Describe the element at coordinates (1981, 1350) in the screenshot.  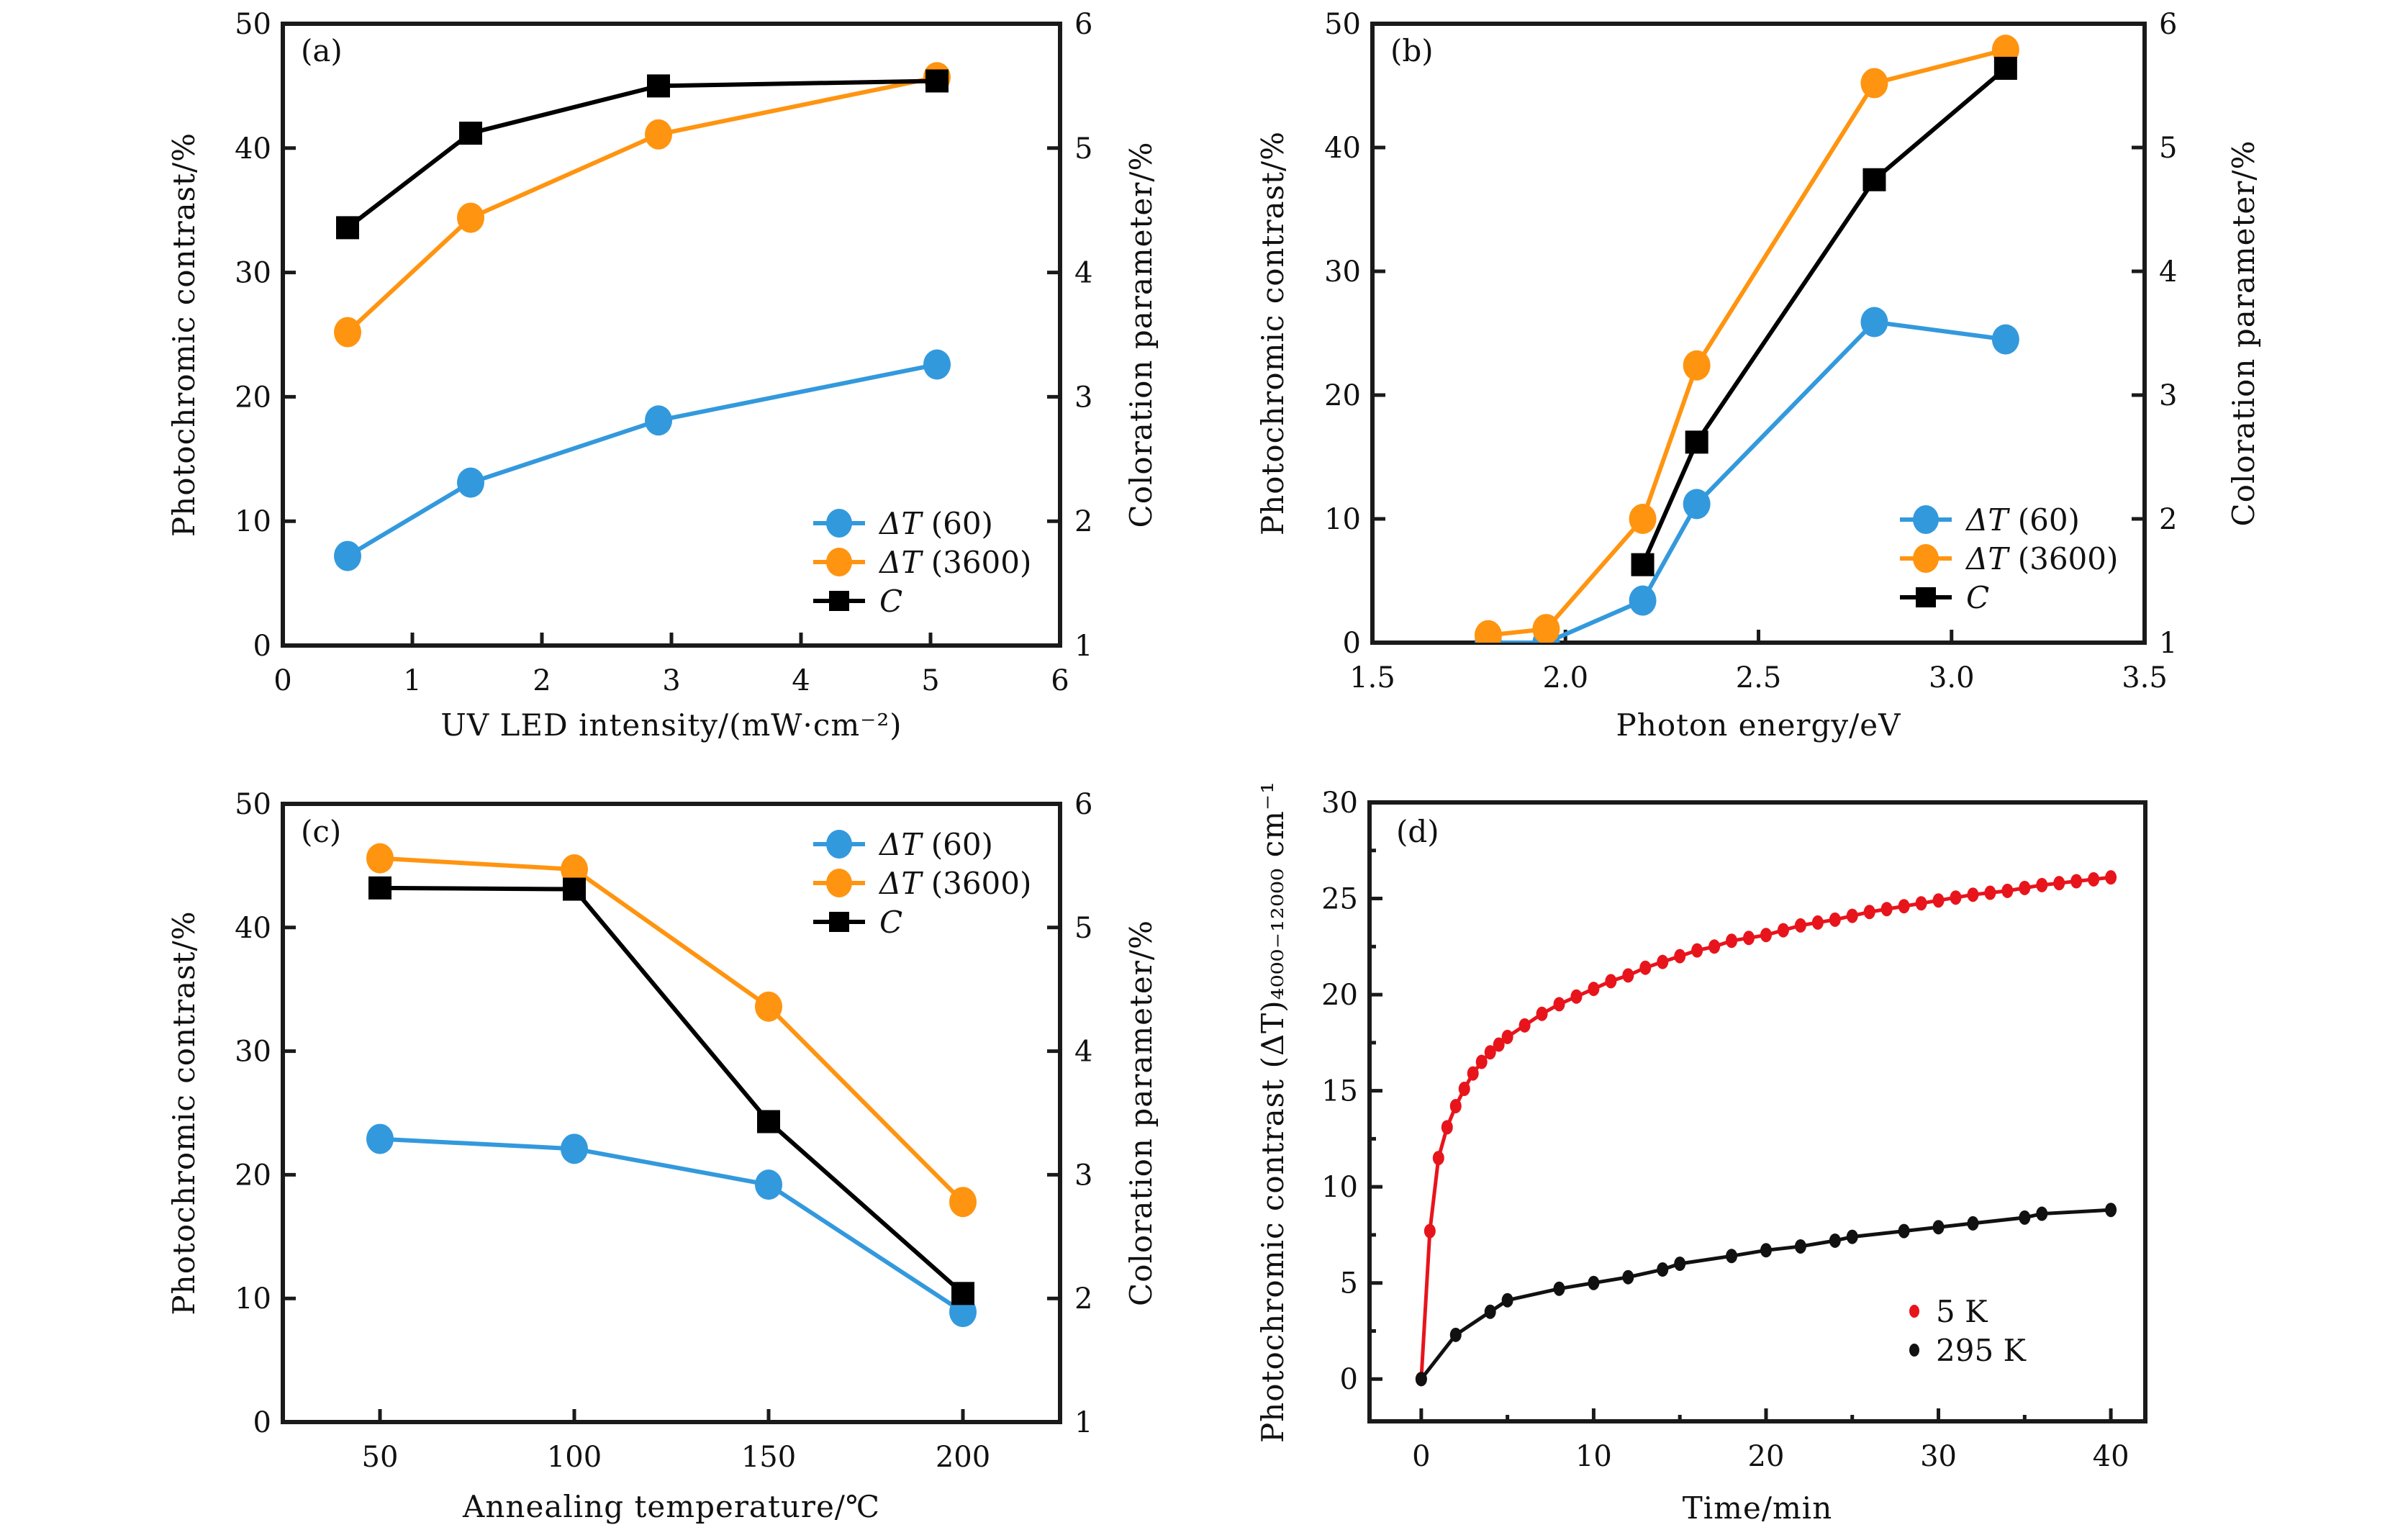
I see `legend-label: 295 K` at that location.